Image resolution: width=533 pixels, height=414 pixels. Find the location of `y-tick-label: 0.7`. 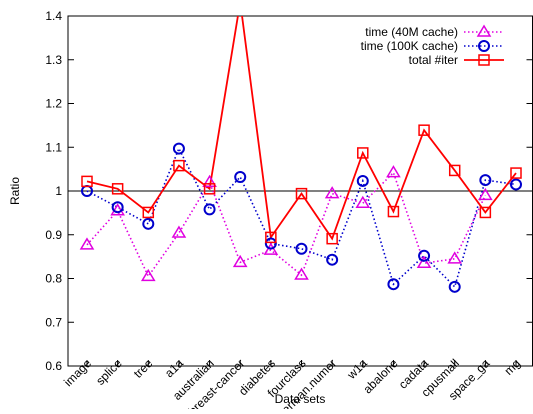

y-tick-label: 0.7 is located at coordinates (53, 322).